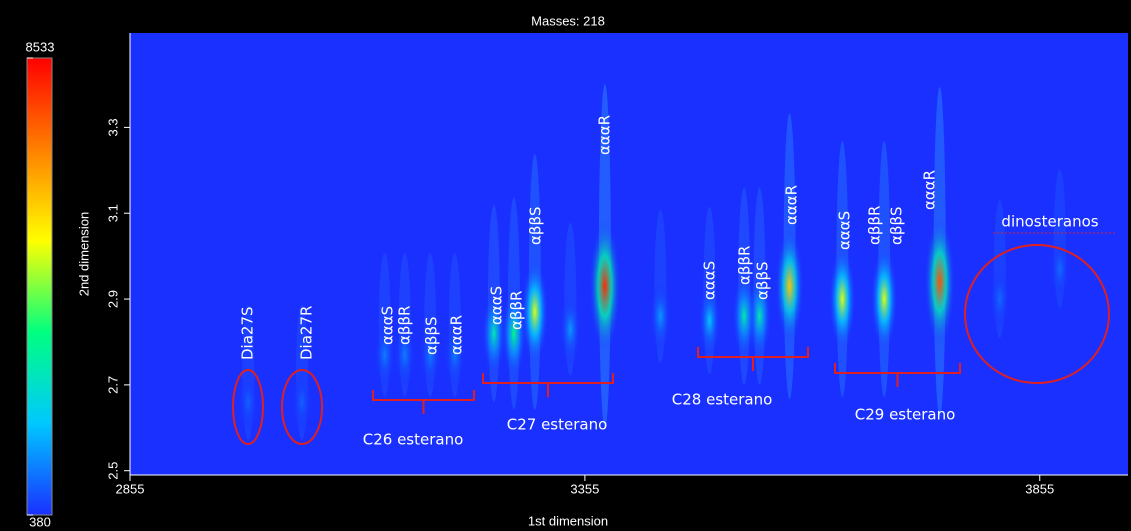  What do you see at coordinates (248, 333) in the screenshot?
I see `annotation: Dia27S` at bounding box center [248, 333].